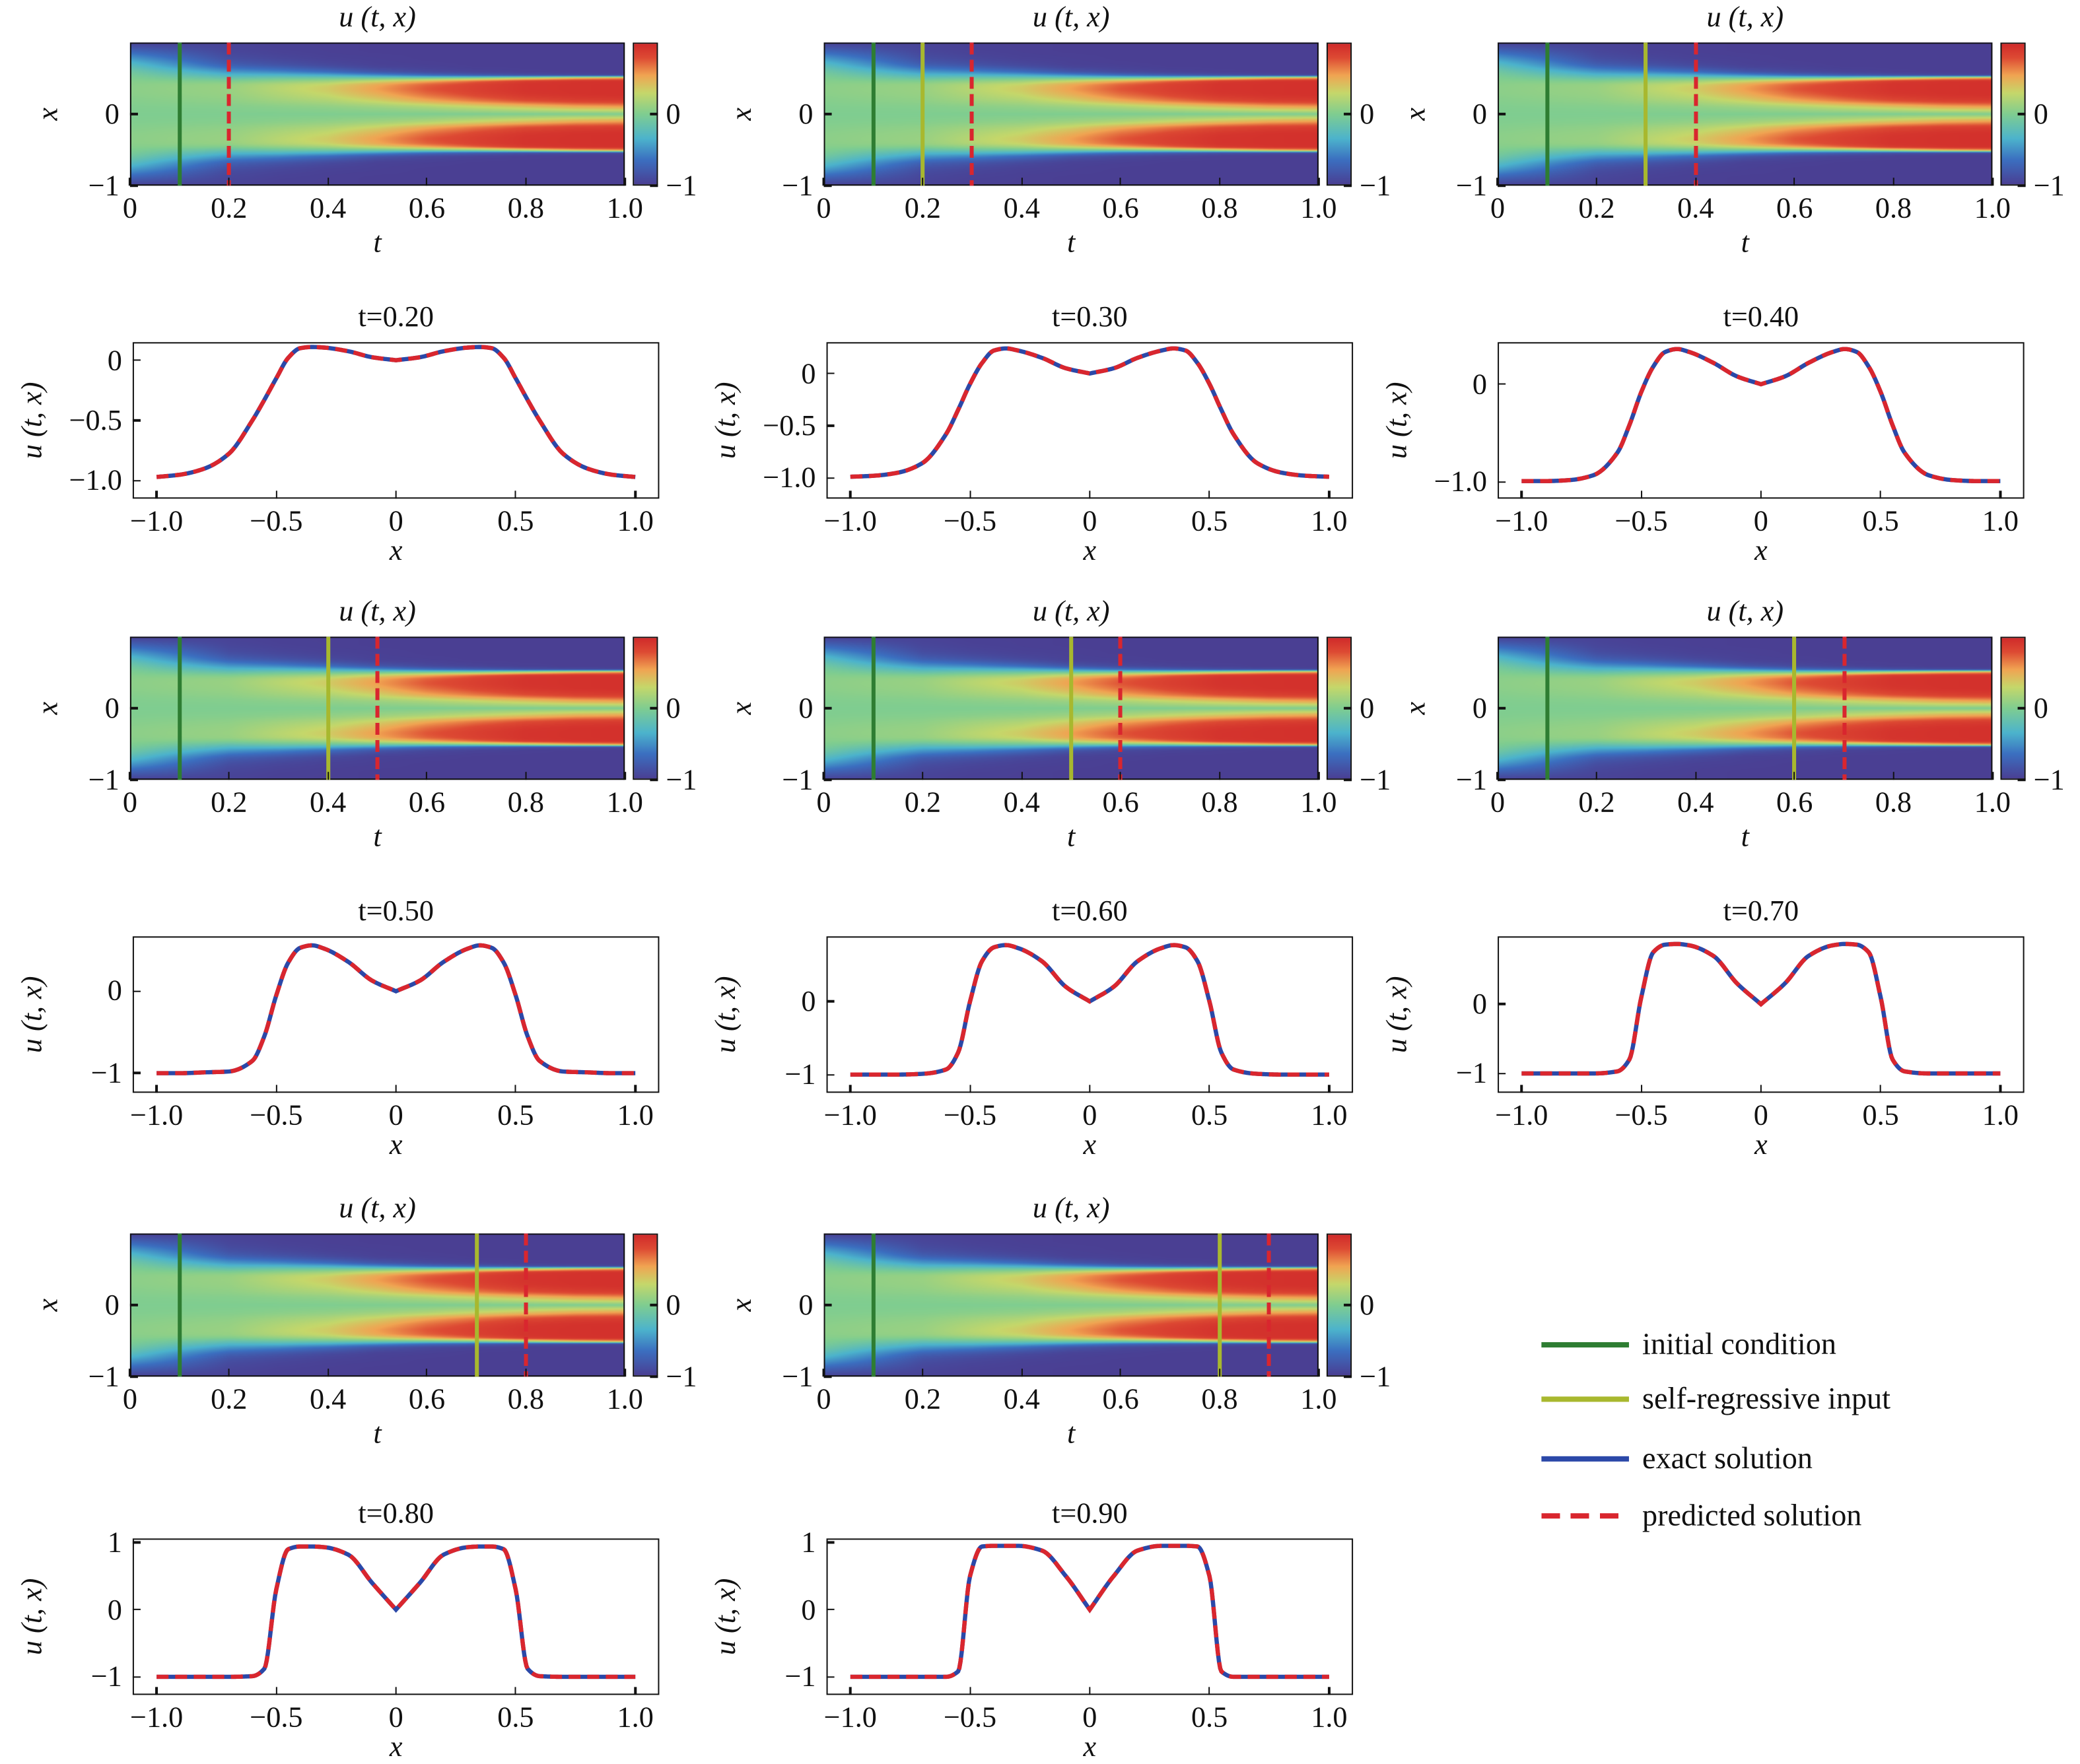 The image size is (2080, 1764). I want to click on line-xtick-label: −0.5, so click(276, 1717).